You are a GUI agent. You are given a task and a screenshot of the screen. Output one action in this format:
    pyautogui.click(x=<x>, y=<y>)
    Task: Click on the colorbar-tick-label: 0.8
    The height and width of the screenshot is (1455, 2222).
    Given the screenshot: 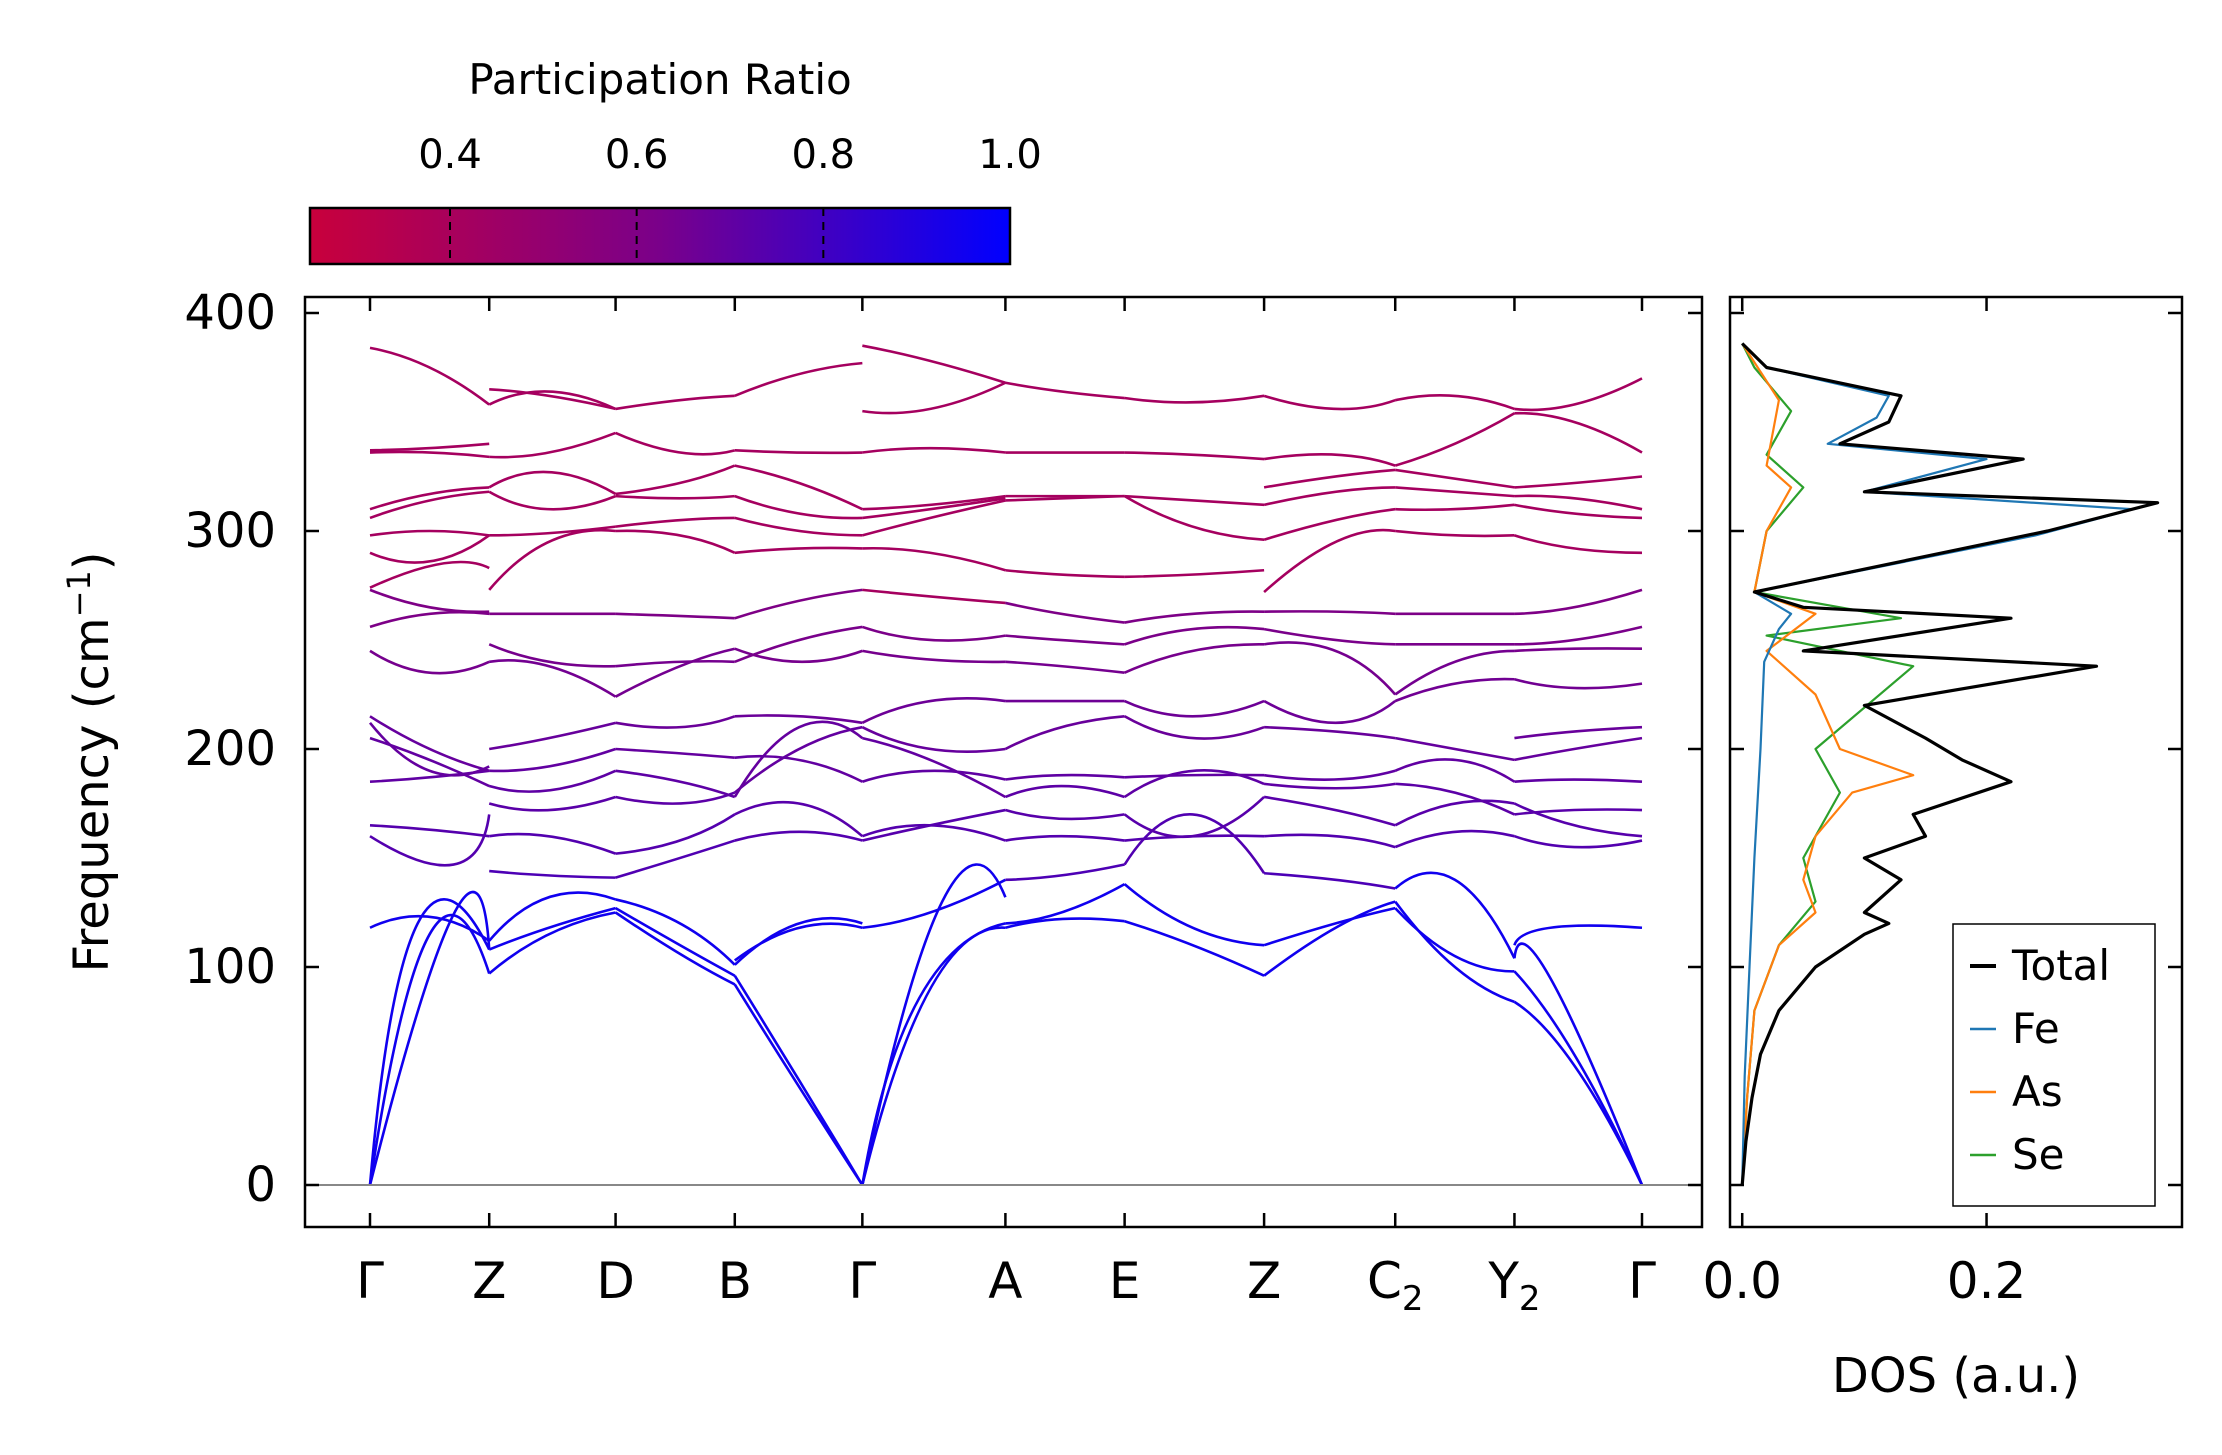 What is the action you would take?
    pyautogui.click(x=824, y=155)
    